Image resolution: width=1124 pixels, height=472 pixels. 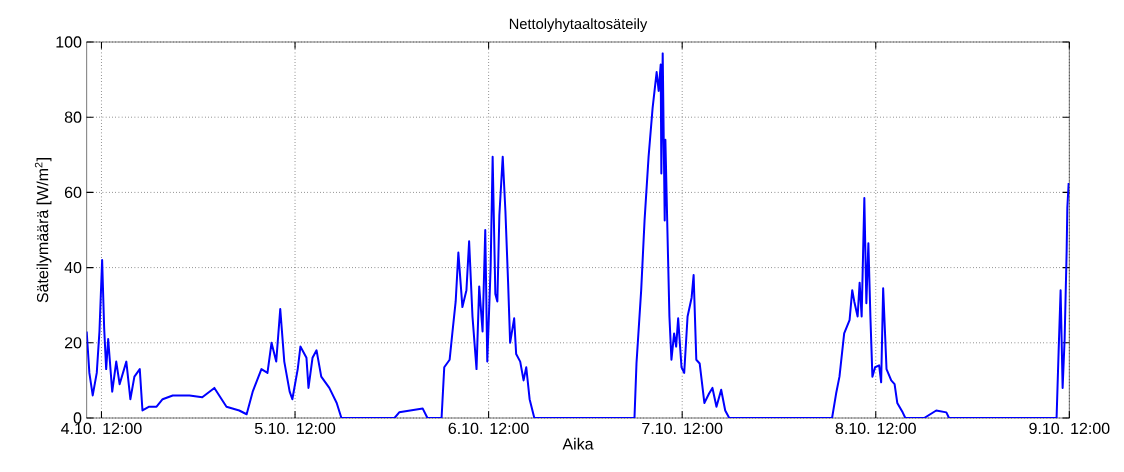 What do you see at coordinates (578, 443) in the screenshot?
I see `x-axis-title: Aika` at bounding box center [578, 443].